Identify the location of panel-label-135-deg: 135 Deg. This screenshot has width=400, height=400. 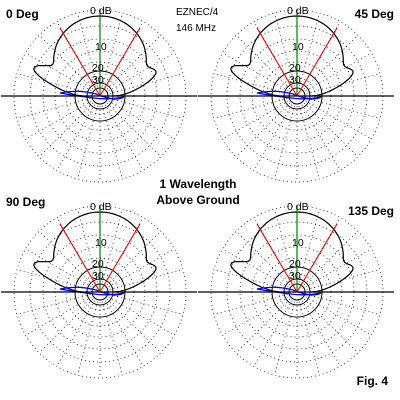
(371, 211).